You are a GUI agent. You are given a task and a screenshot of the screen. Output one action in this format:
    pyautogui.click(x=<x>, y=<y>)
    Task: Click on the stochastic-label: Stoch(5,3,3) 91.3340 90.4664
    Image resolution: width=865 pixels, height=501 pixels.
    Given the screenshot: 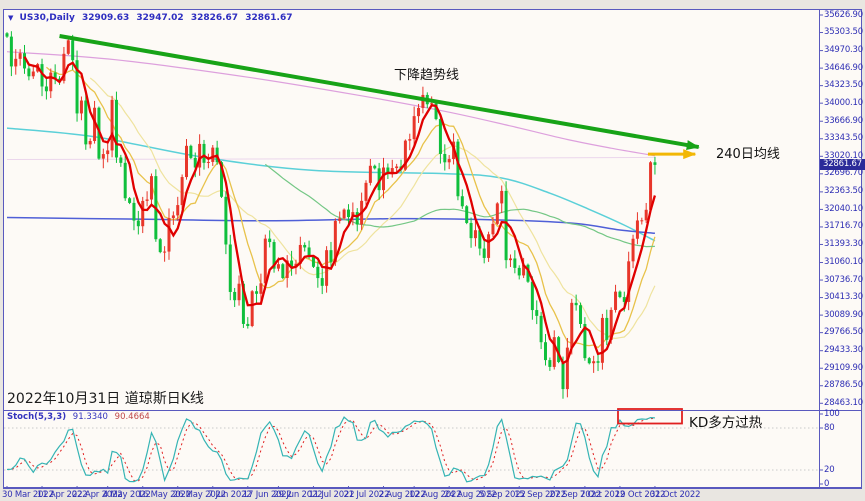 What is the action you would take?
    pyautogui.click(x=80, y=417)
    